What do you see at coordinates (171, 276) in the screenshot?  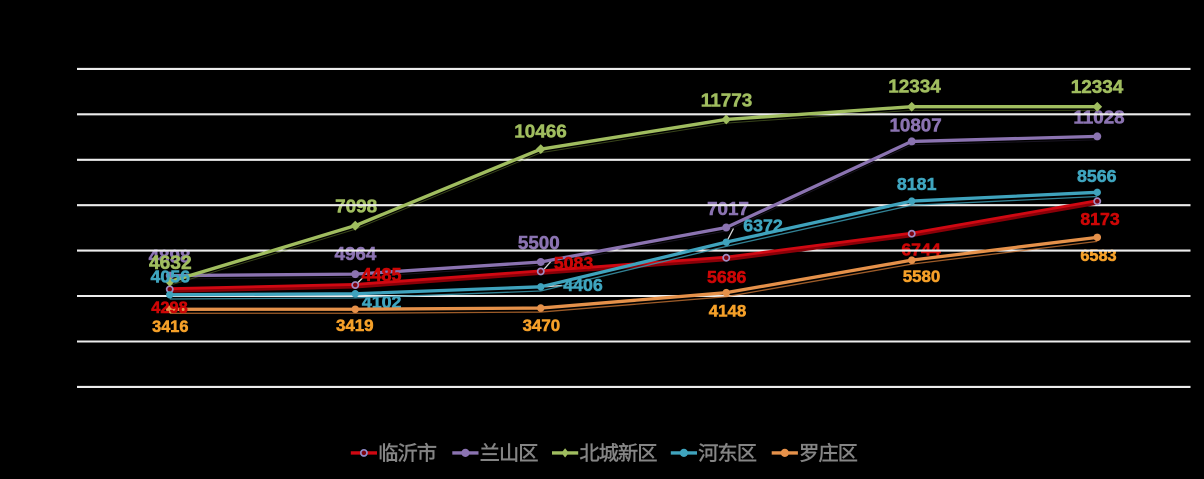 I see `svg-text: 4056` at bounding box center [171, 276].